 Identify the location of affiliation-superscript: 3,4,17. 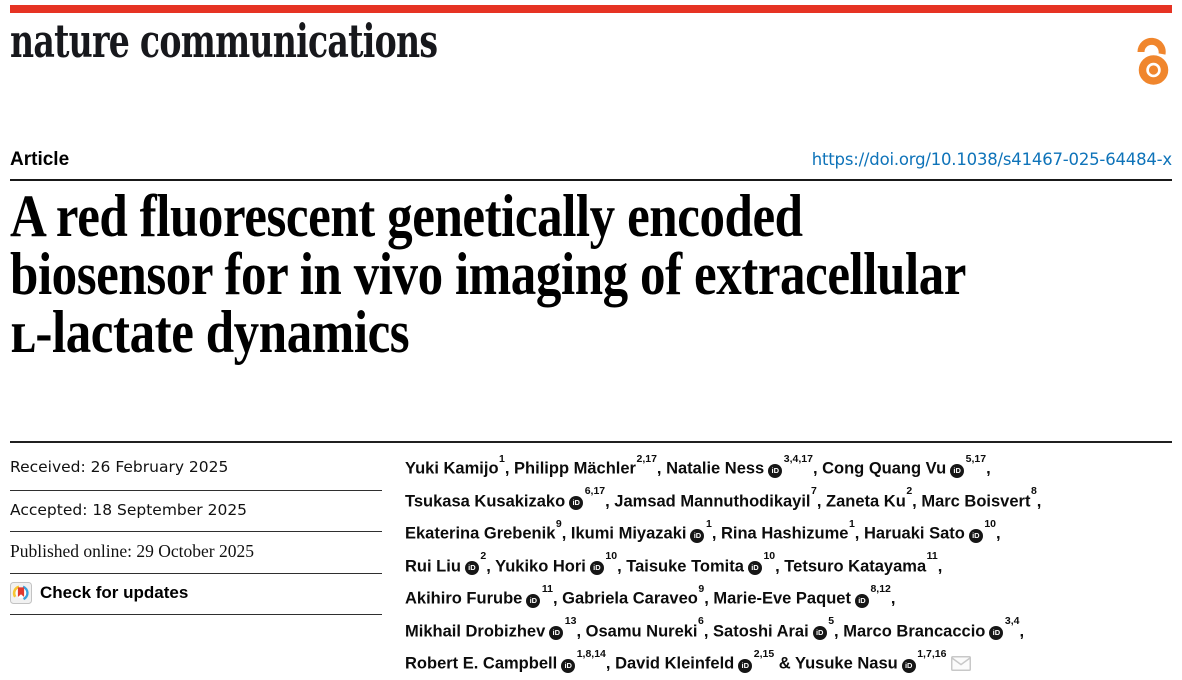
(798, 458).